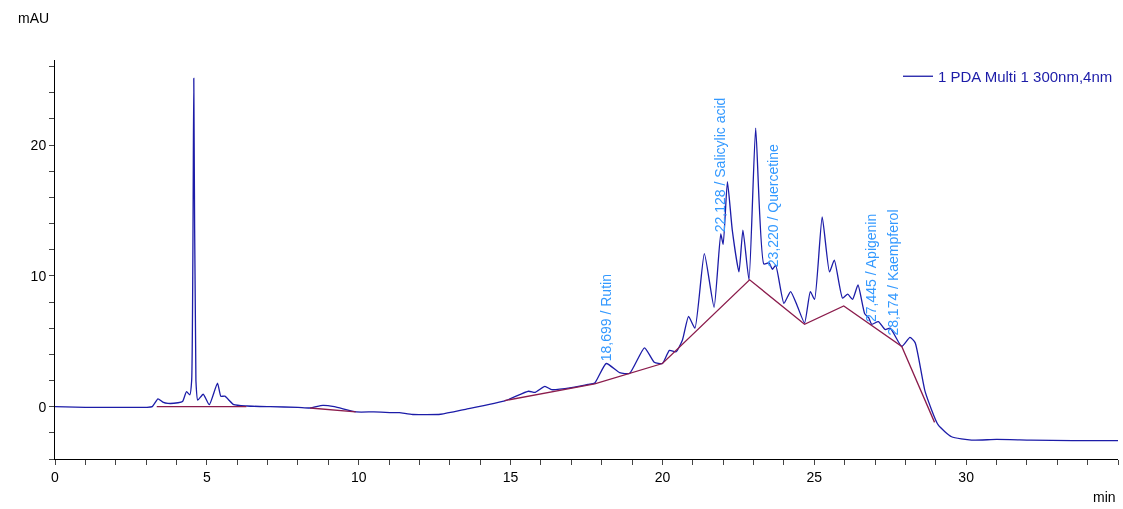  Describe the element at coordinates (720, 165) in the screenshot. I see `annotation: 22,128 / Salicylic acid` at that location.